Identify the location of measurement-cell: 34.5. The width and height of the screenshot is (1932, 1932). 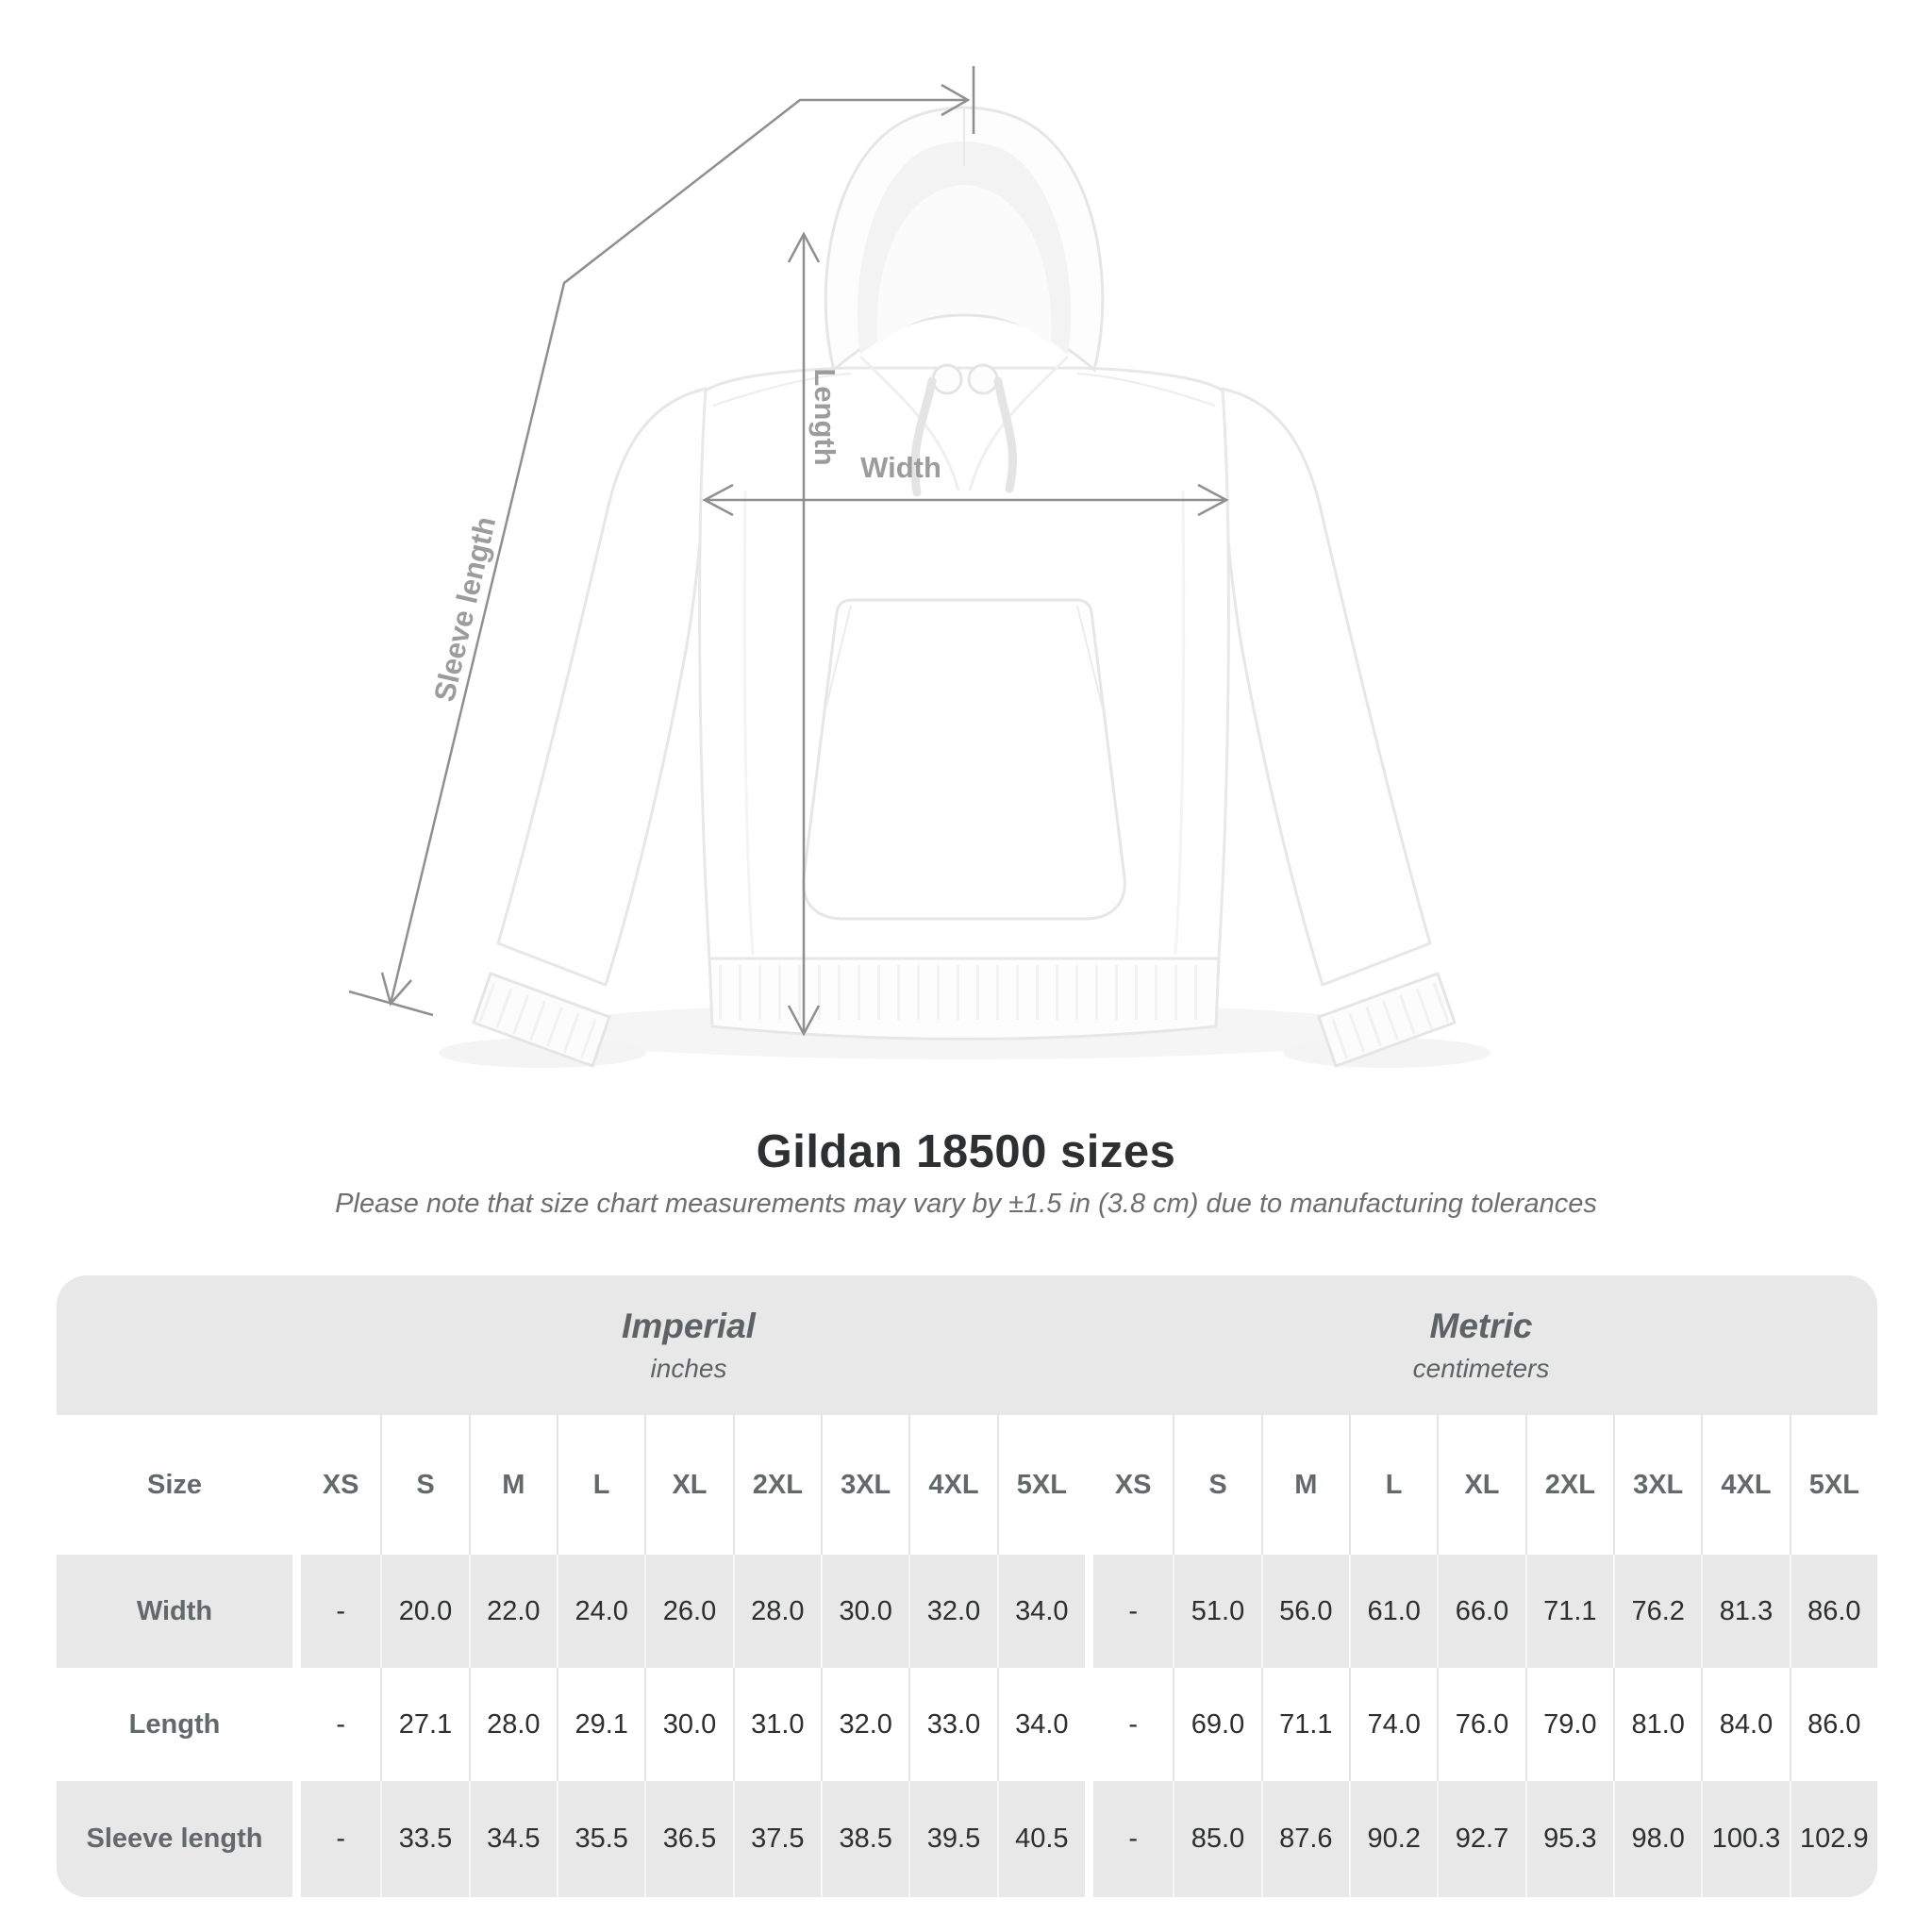
(512, 1839).